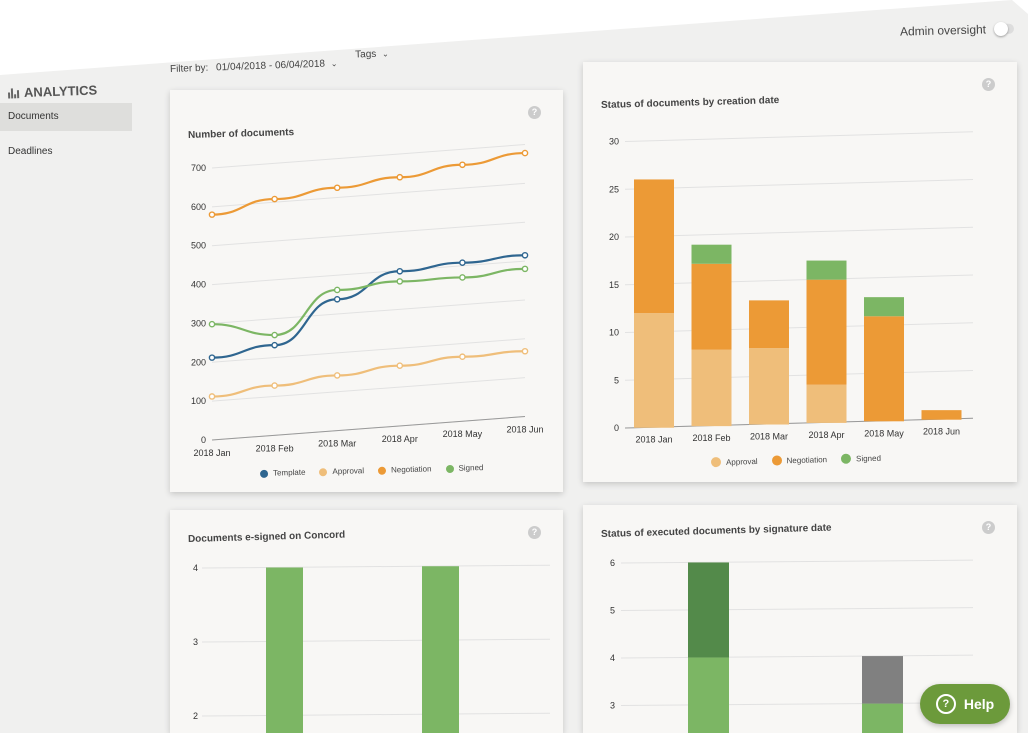  What do you see at coordinates (524, 430) in the screenshot?
I see `x-tick-label: 2018 Jun` at bounding box center [524, 430].